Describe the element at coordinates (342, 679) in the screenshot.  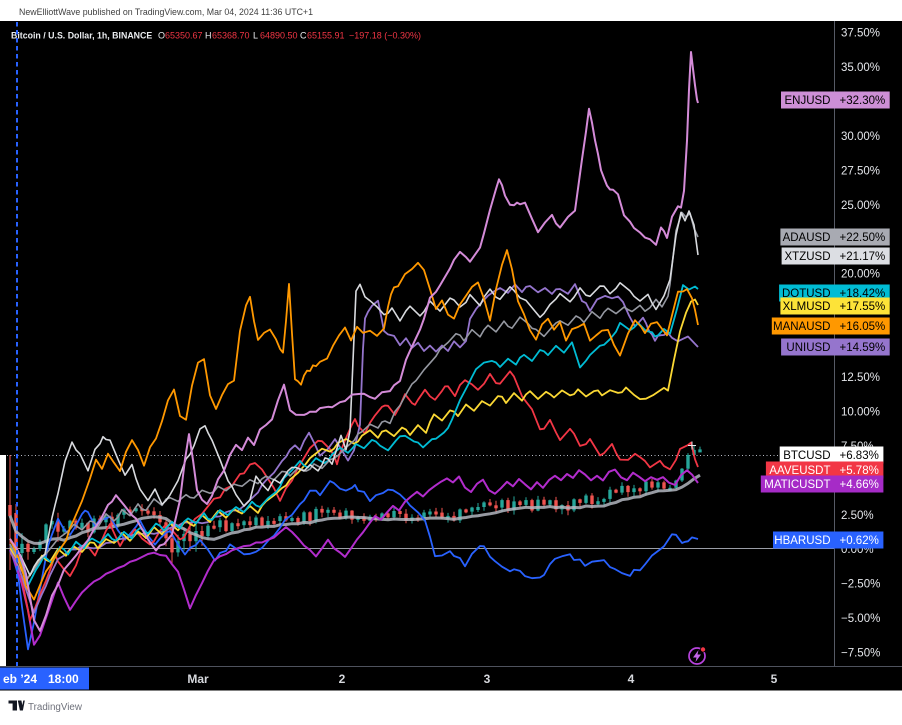
I see `svg-text: 2` at that location.